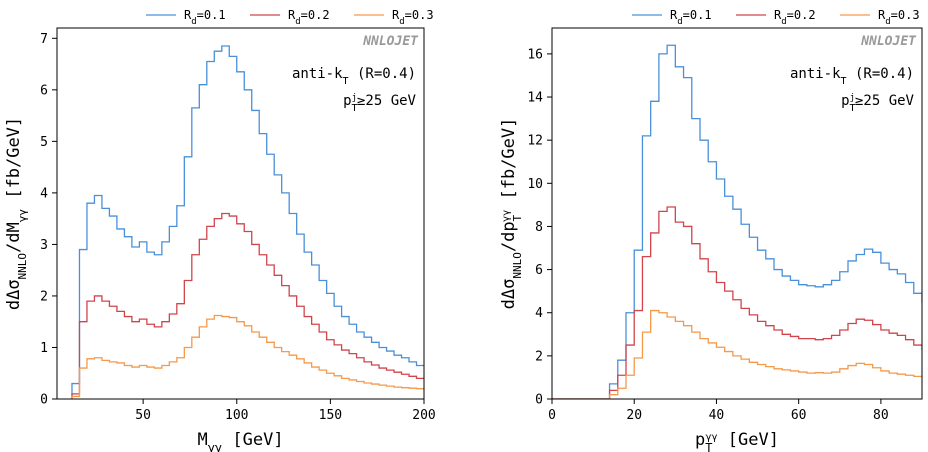 This screenshot has height=452, width=928. What do you see at coordinates (799, 415) in the screenshot?
I see `x-tick-label: 60` at bounding box center [799, 415].